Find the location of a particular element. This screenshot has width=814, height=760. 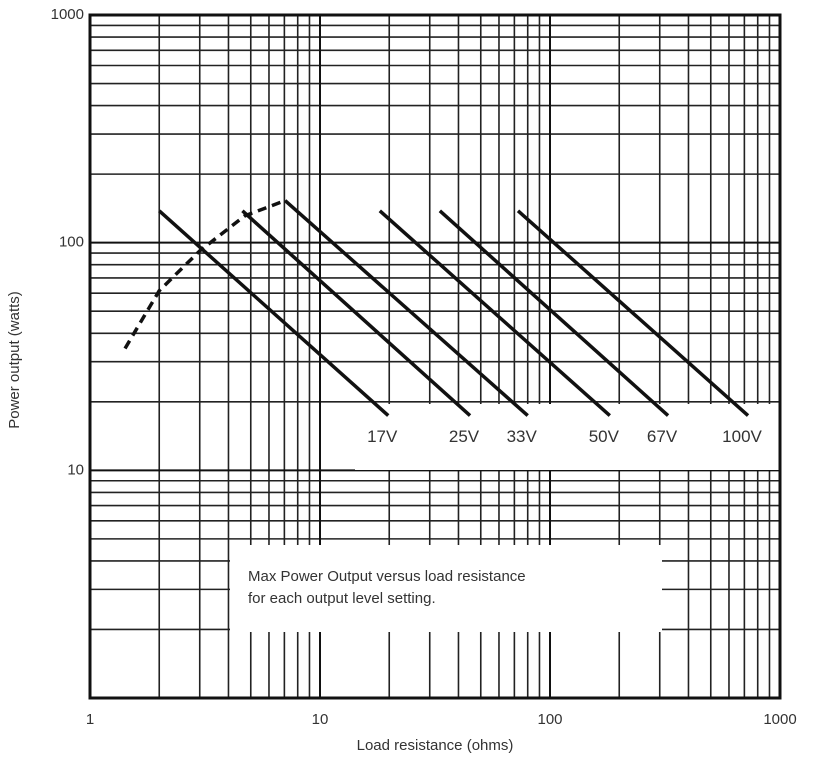

annotation-box is located at coordinates (446, 588).